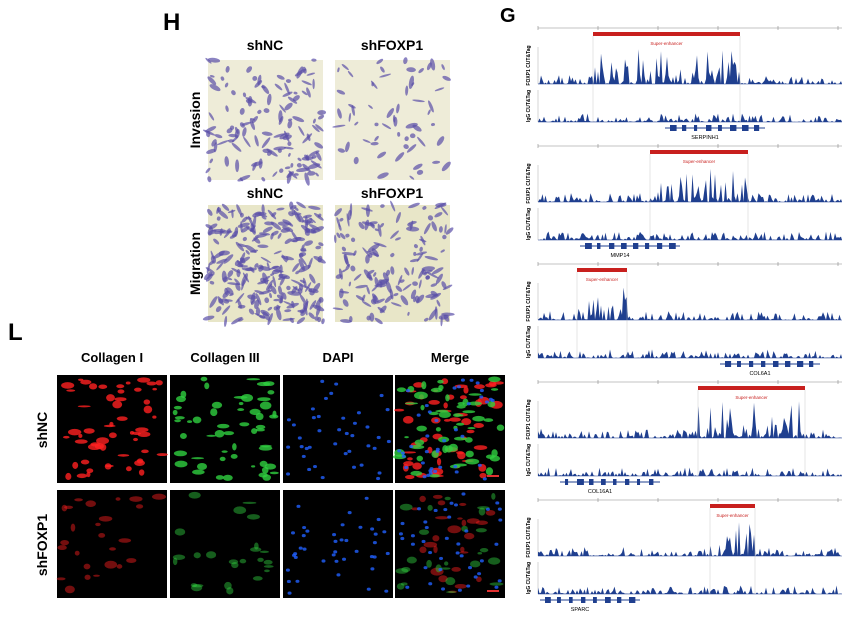  Describe the element at coordinates (699, 152) in the screenshot. I see `super-enhancer-bar` at that location.